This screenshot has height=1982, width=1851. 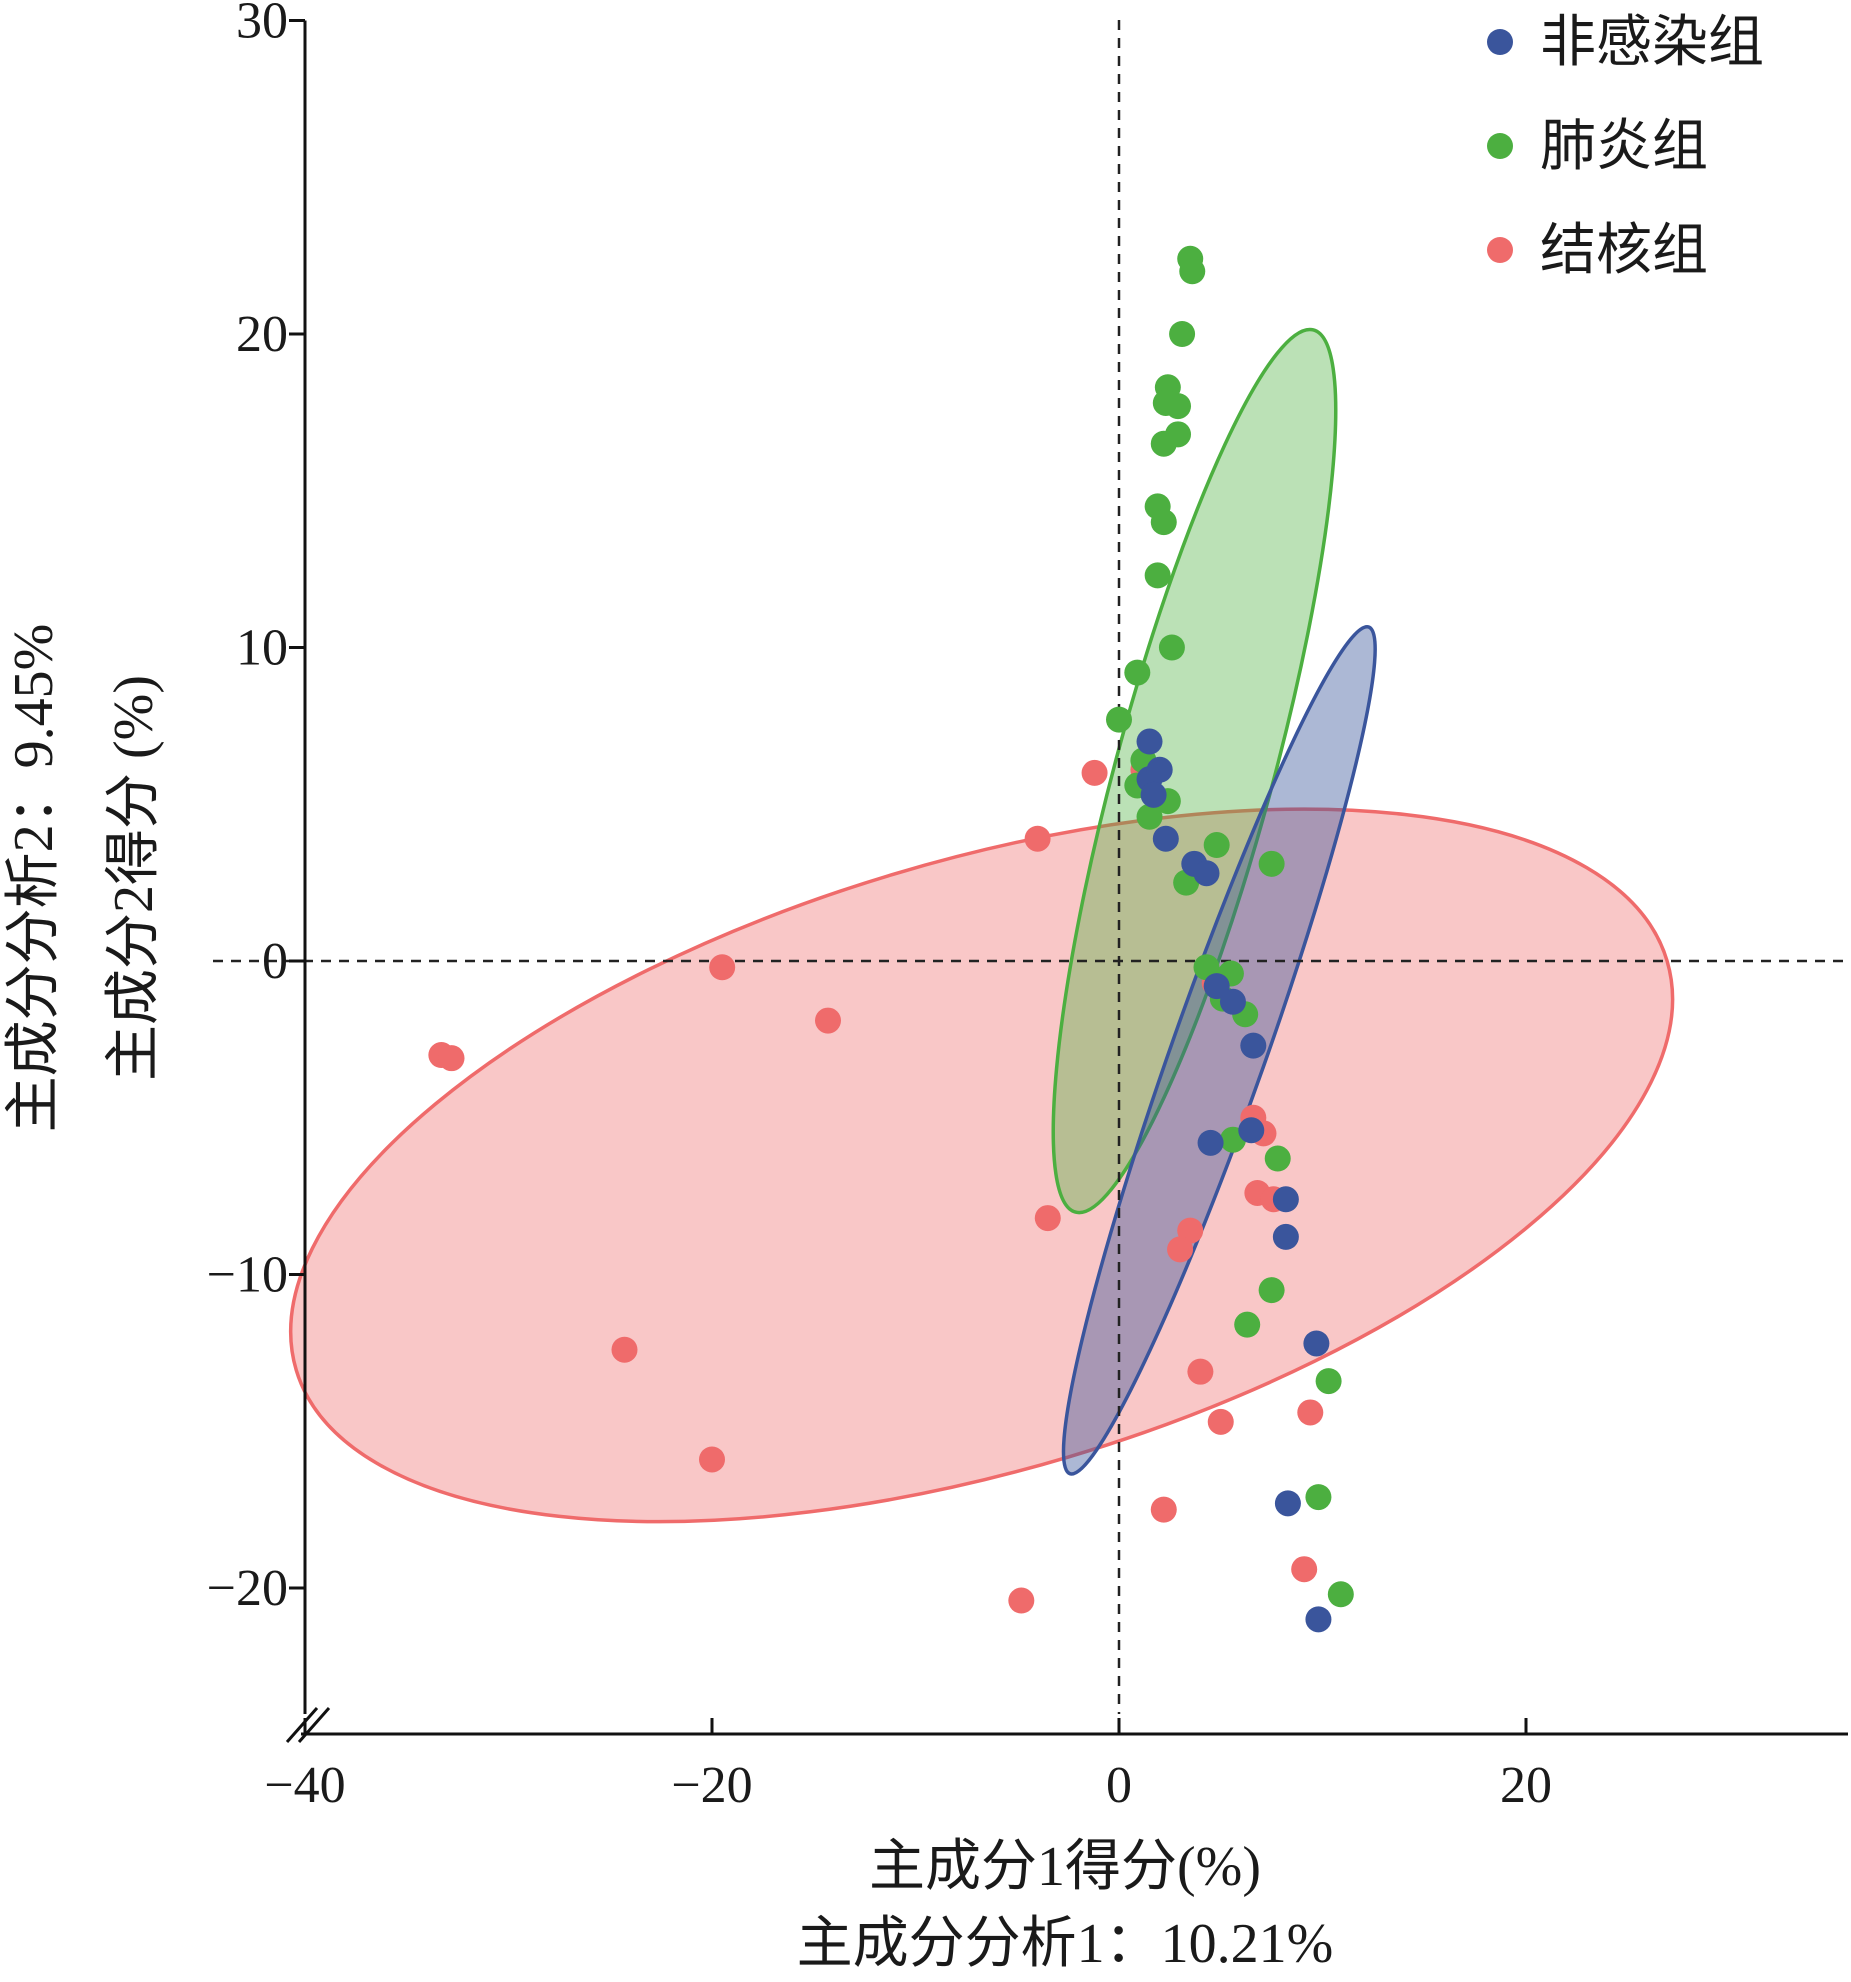 I want to click on x-axis-title: 主成分1得分(%), so click(x=1065, y=1867).